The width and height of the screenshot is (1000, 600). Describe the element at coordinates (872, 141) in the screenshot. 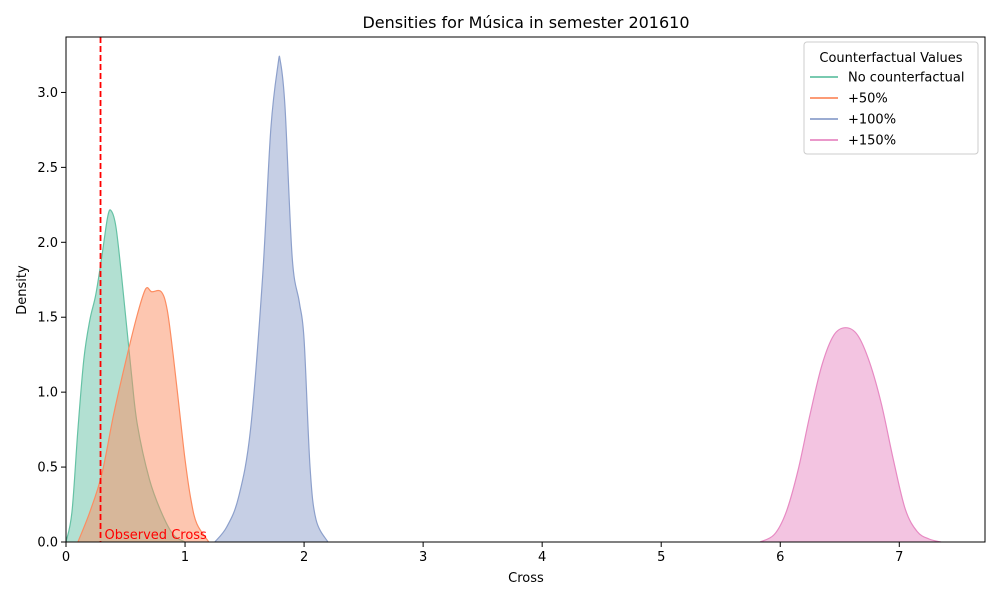

I see `legend-label: +150%` at that location.